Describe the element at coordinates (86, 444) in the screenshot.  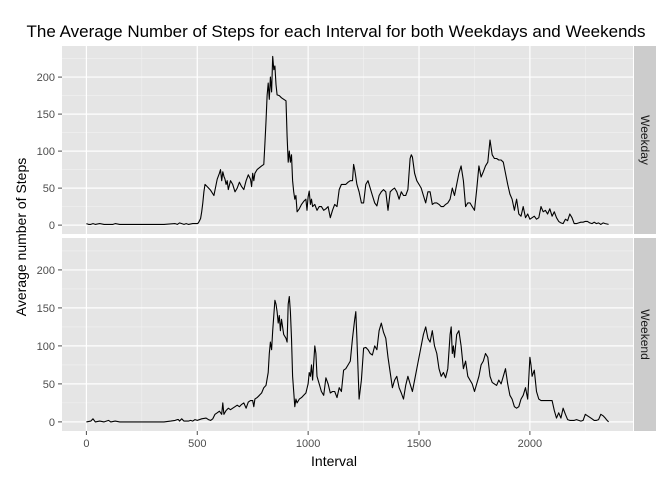
I see `x-tick-label: 0` at that location.